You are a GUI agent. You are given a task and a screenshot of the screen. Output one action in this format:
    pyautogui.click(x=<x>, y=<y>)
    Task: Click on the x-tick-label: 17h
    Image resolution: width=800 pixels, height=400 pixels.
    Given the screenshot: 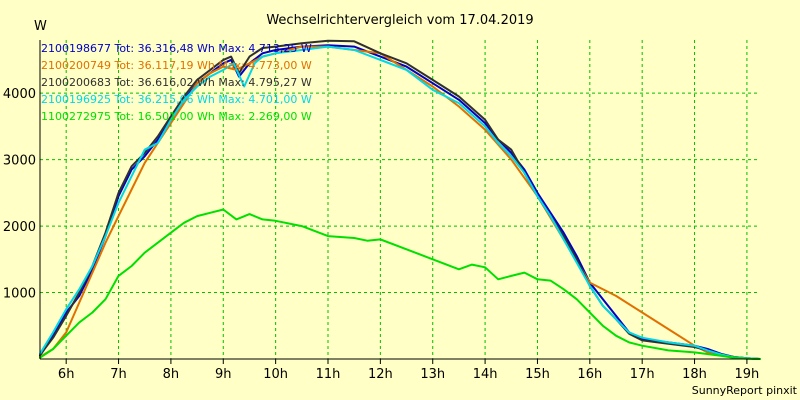 What is the action you would take?
    pyautogui.click(x=642, y=374)
    